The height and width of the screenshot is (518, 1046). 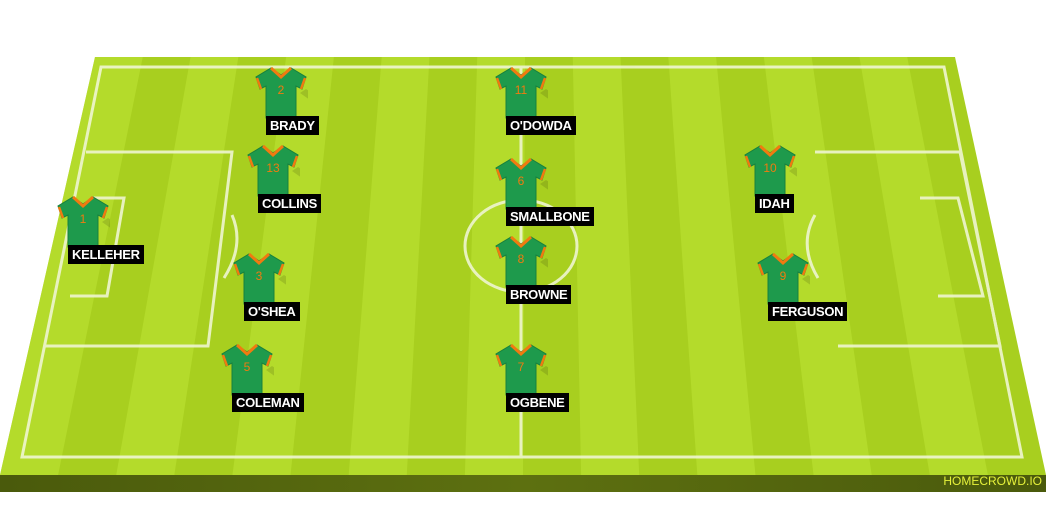 I want to click on player-name: FERGUSON, so click(x=808, y=311).